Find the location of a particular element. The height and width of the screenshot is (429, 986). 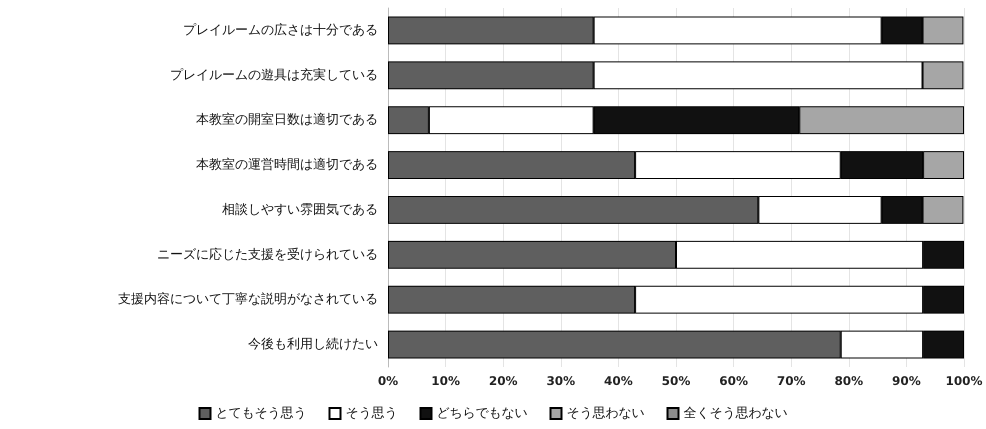

legend-label: どちらでもない is located at coordinates (482, 413).